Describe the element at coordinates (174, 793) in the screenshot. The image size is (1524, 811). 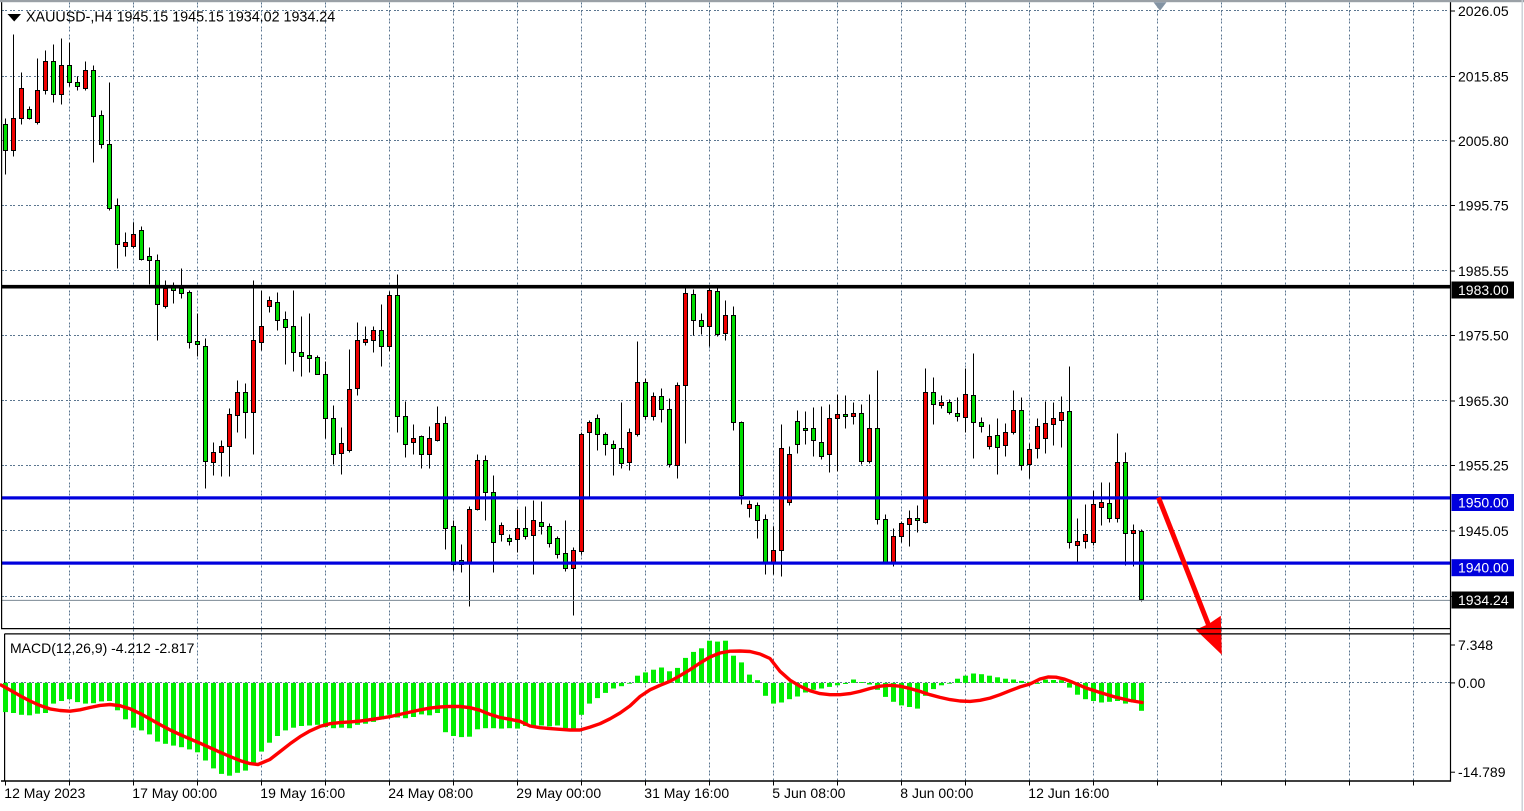
I see `svg-text: 17 May 00:00` at that location.